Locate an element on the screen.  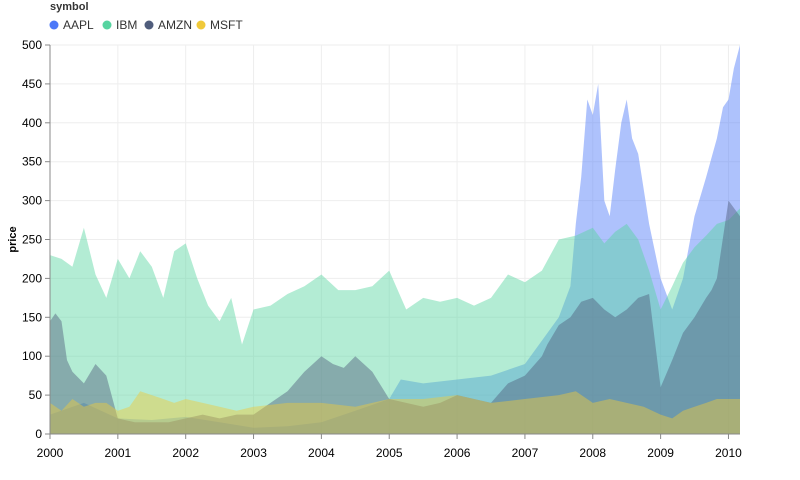
y-tick-label: 150 is located at coordinates (32, 317).